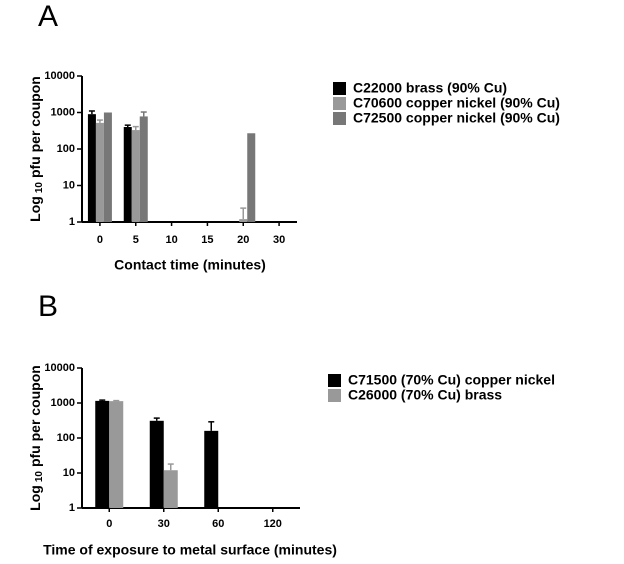 Image resolution: width=624 pixels, height=564 pixels. What do you see at coordinates (425, 395) in the screenshot?
I see `legend-label: C26000 (70% Cu) brass` at bounding box center [425, 395].